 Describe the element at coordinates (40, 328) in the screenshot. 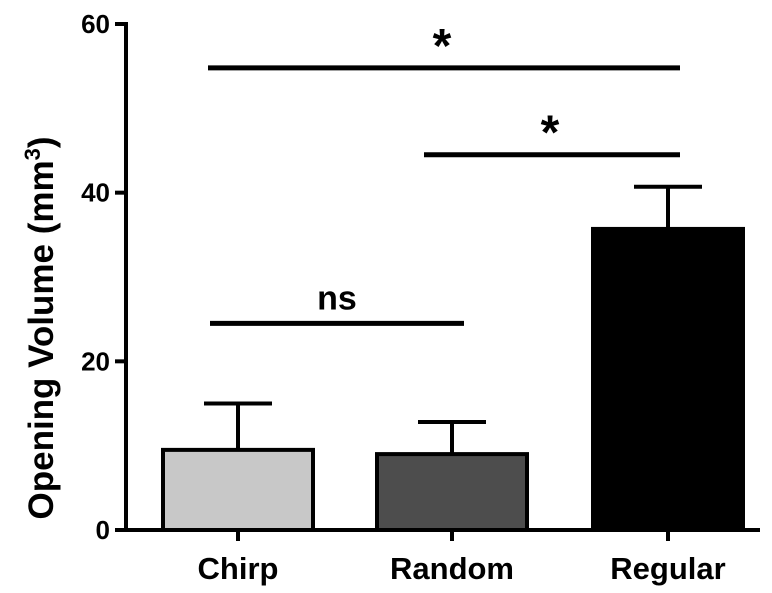

I see `y-axis-label: Opening Volume (mm3)` at that location.